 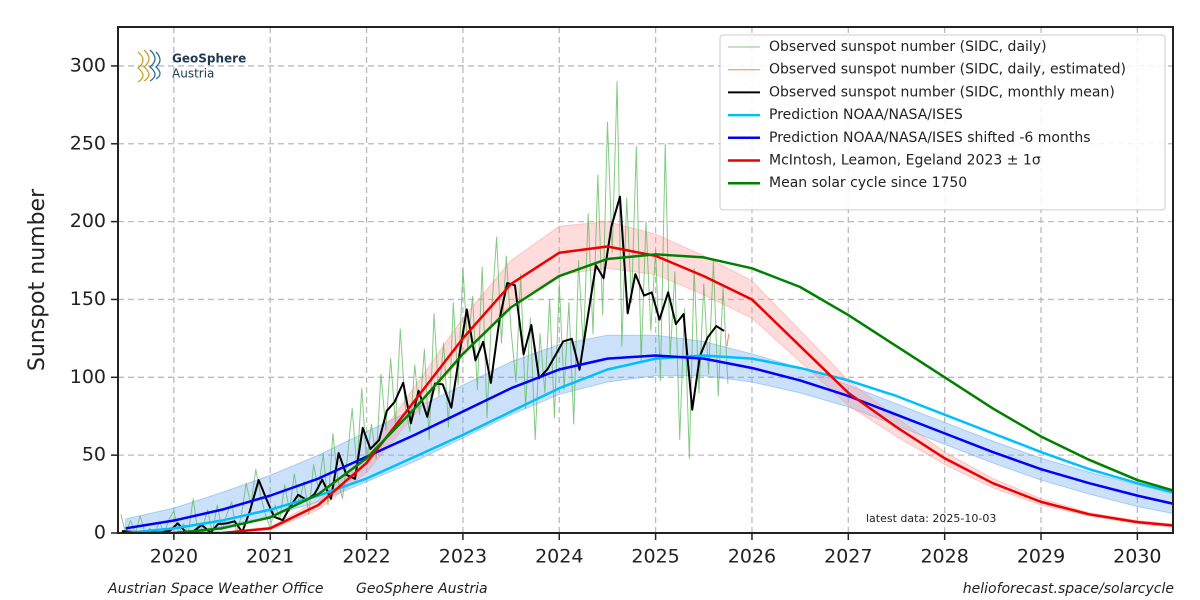 What do you see at coordinates (94, 455) in the screenshot?
I see `y-tick-label: 50` at bounding box center [94, 455].